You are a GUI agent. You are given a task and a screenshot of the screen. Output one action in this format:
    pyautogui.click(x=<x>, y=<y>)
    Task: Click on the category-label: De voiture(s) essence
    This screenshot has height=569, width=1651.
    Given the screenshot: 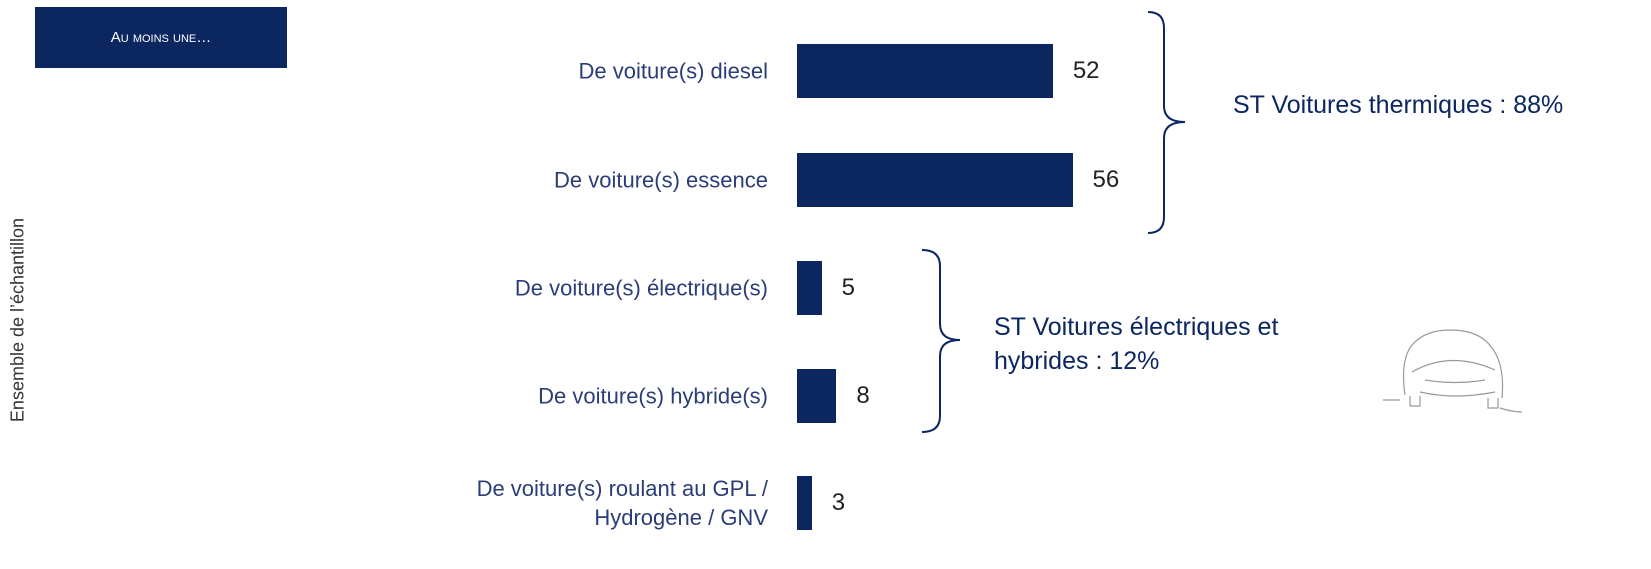 What is the action you would take?
    pyautogui.click(x=661, y=180)
    